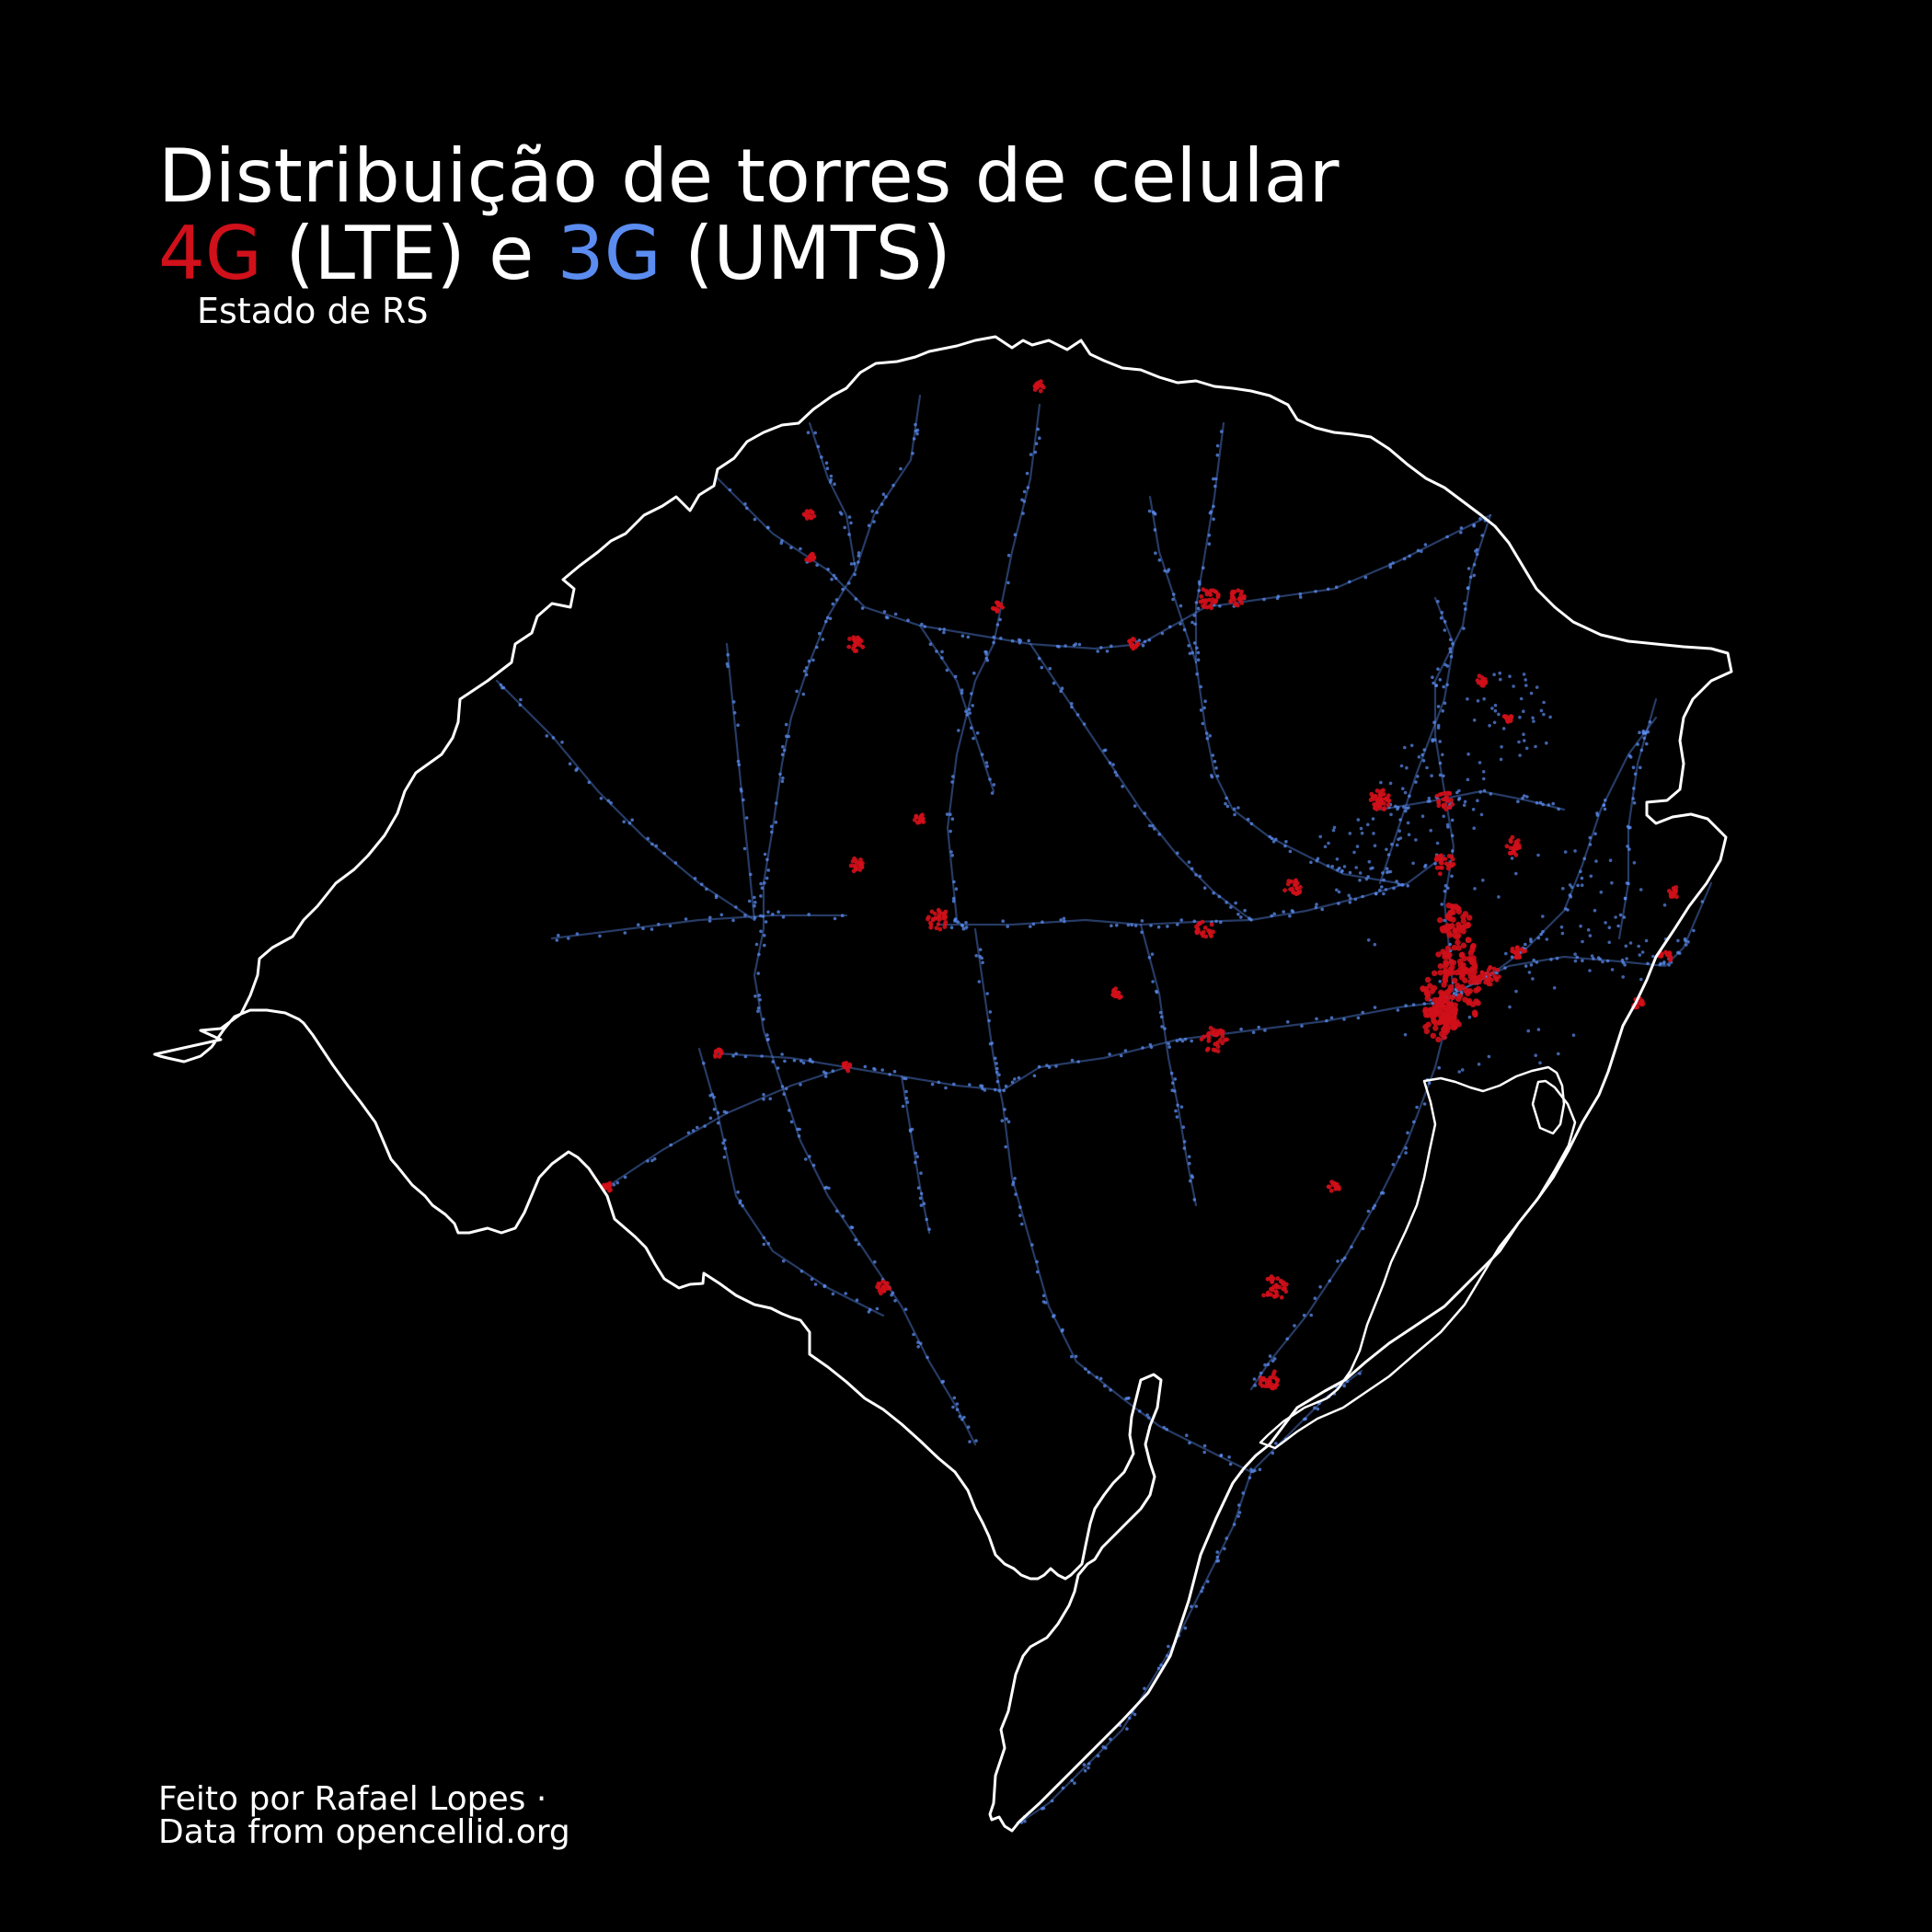 This screenshot has height=1932, width=1932. Describe the element at coordinates (364, 1832) in the screenshot. I see `credit-source: Data from opencellid.org` at that location.